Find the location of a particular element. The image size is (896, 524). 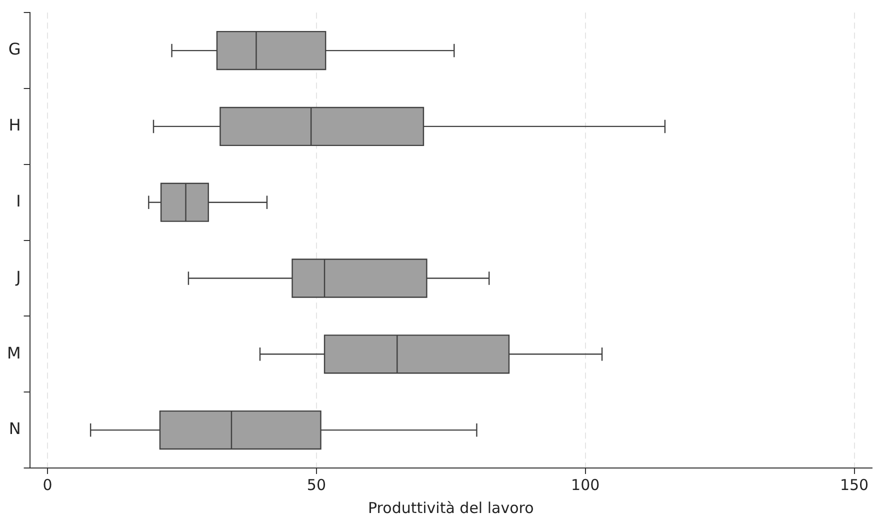

x-tick-label: 100 is located at coordinates (585, 485).